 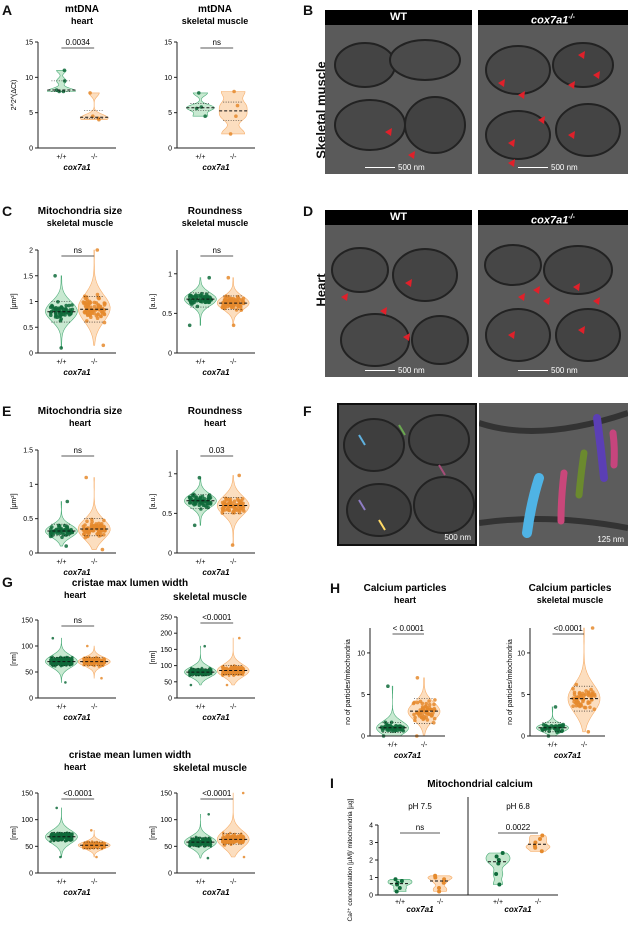 I want to click on violin-ko, so click(x=584, y=680).